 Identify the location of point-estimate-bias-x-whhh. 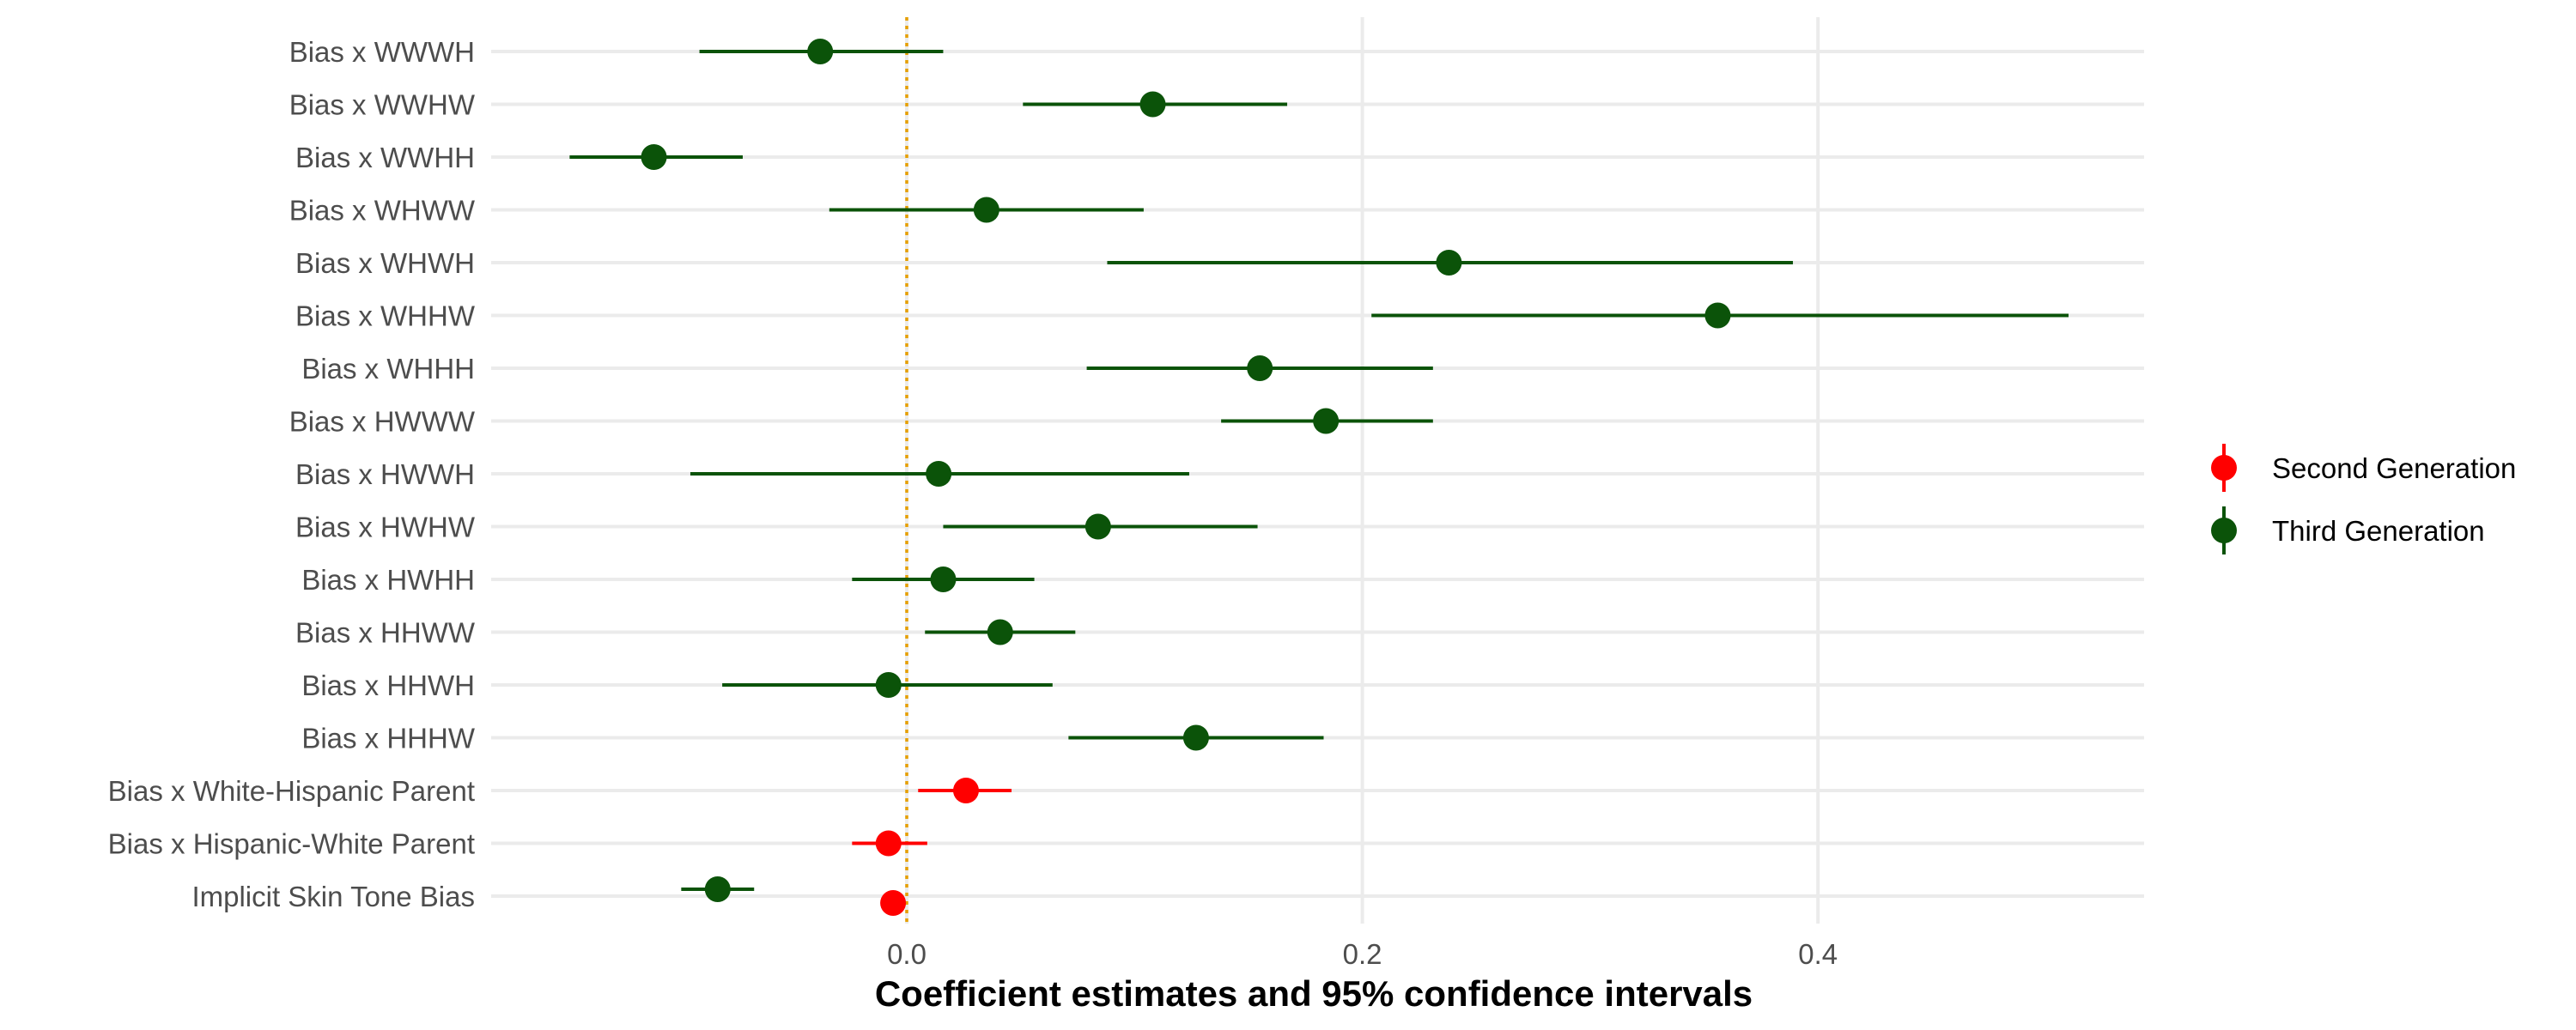
(1260, 368).